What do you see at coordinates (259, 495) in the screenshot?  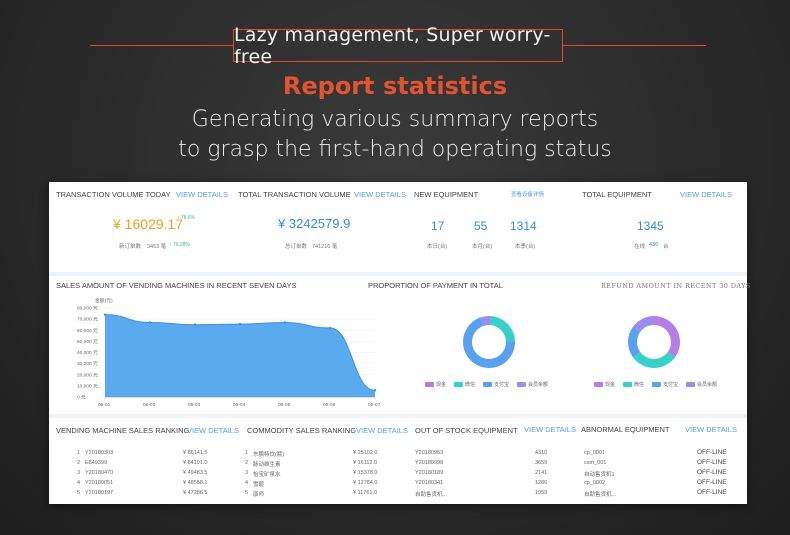 I see `commodity-name: 康师` at bounding box center [259, 495].